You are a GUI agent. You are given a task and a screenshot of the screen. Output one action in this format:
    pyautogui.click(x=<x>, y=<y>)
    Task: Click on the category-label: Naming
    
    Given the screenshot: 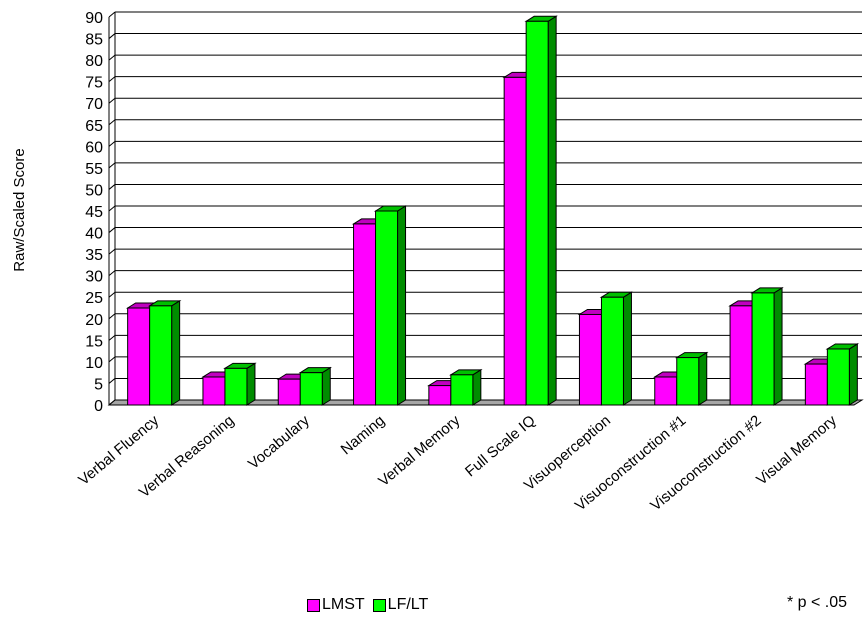 What is the action you would take?
    pyautogui.click(x=363, y=435)
    